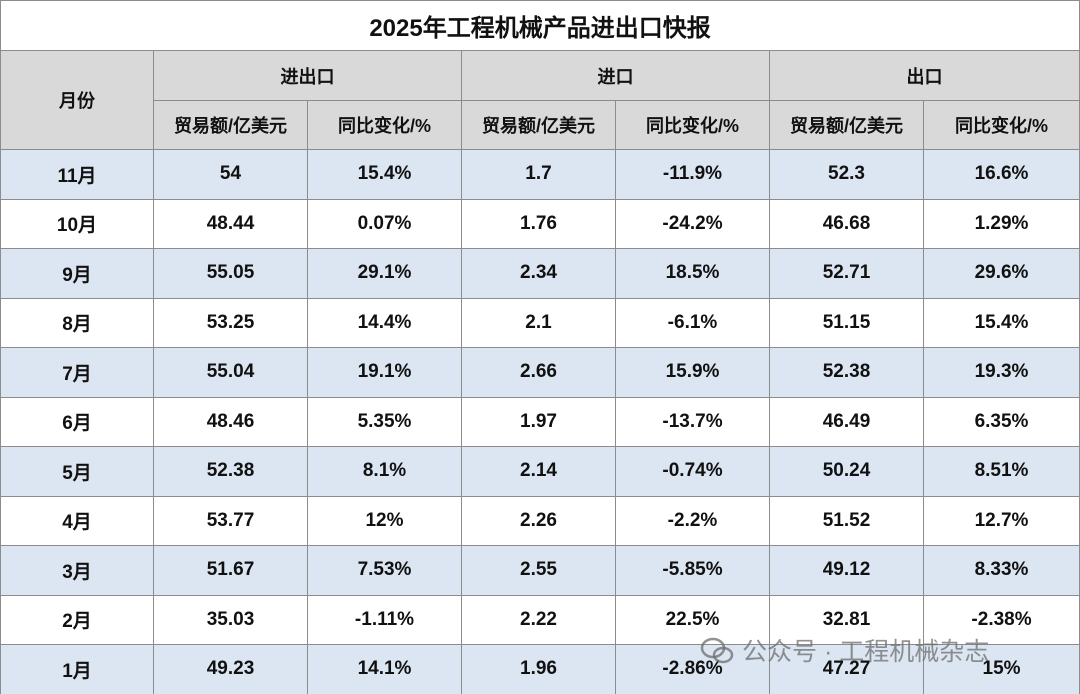 This screenshot has width=1080, height=694. What do you see at coordinates (717, 650) in the screenshot?
I see `watermark-icon` at bounding box center [717, 650].